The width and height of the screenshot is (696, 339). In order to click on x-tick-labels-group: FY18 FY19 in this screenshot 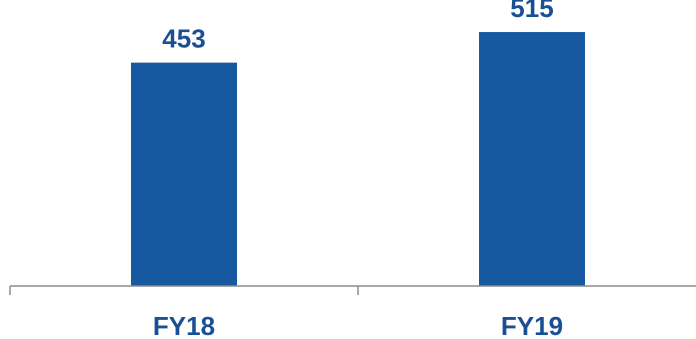, I will do `click(358, 325)`.